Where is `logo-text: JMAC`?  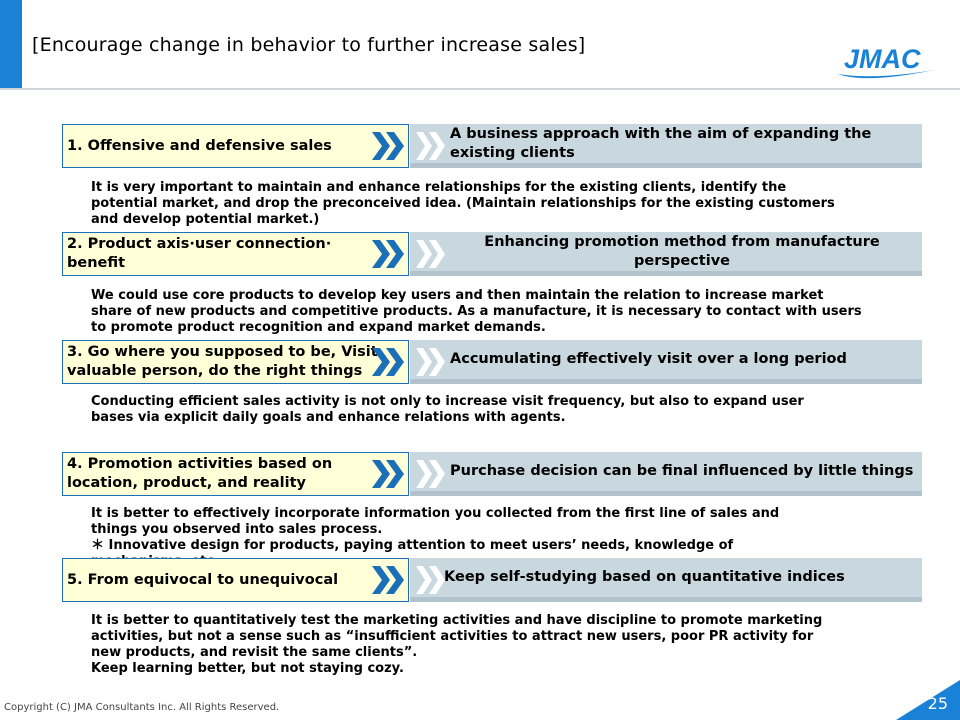
logo-text: JMAC is located at coordinates (882, 59).